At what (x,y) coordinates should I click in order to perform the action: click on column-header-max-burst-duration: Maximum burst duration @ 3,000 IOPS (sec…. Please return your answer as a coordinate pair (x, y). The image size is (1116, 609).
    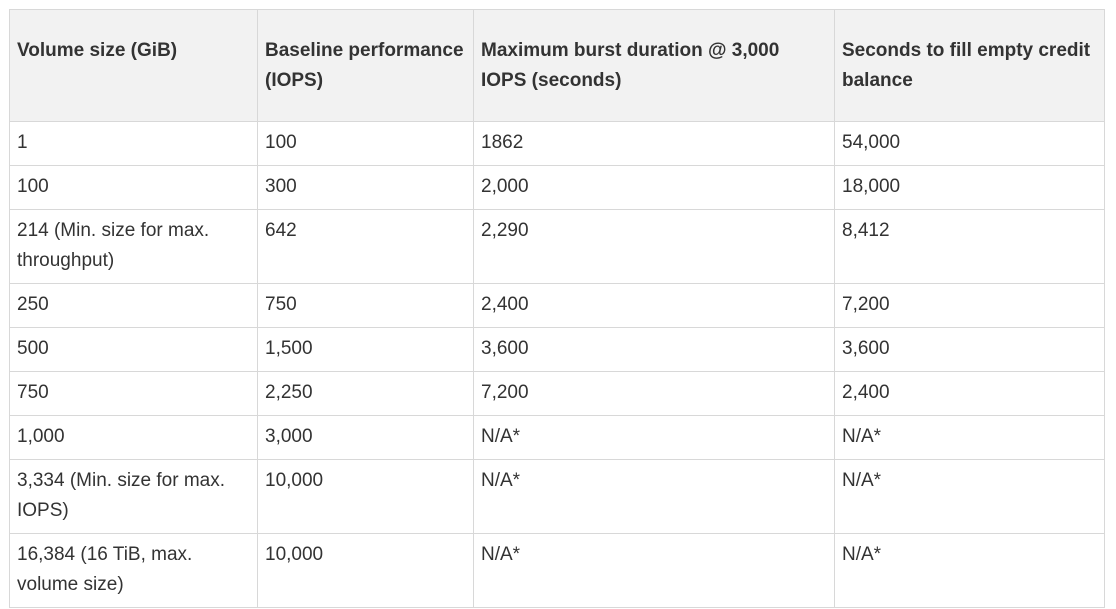
    Looking at the image, I should click on (654, 65).